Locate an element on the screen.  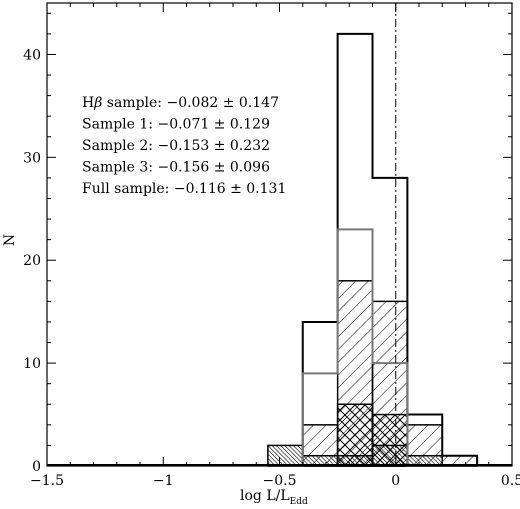
annotation-prefix: H is located at coordinates (88, 103).